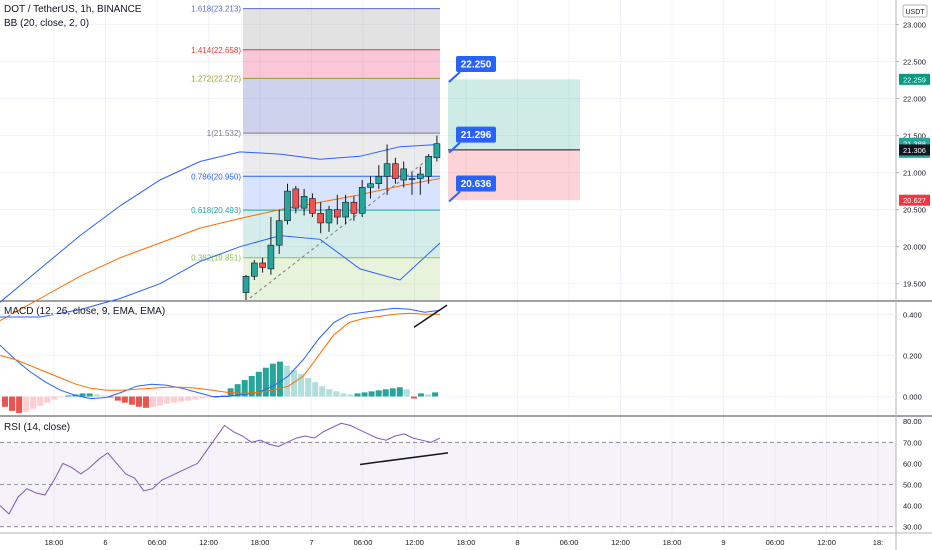 The width and height of the screenshot is (932, 550). Describe the element at coordinates (216, 176) in the screenshot. I see `fib-level-label: 0.786(20.950)` at that location.